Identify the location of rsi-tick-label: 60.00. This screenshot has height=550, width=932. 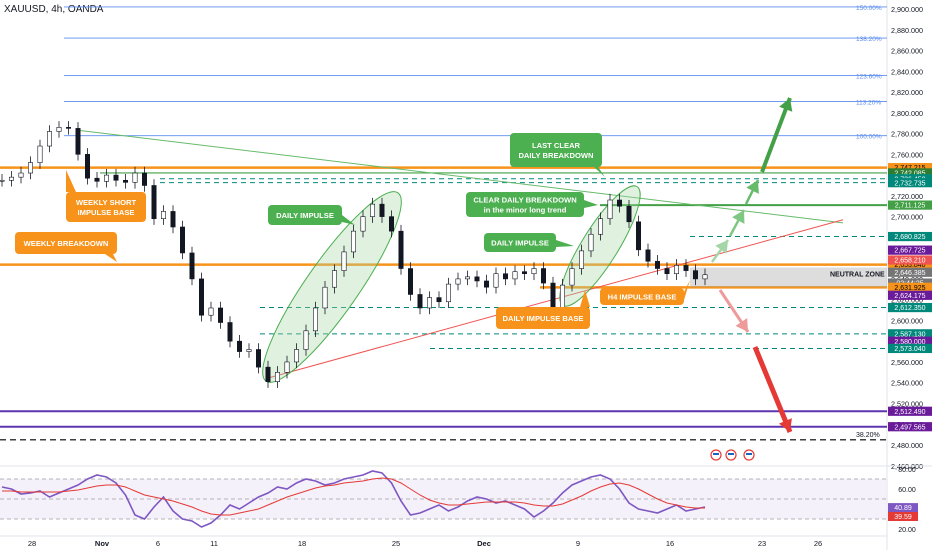
(907, 490).